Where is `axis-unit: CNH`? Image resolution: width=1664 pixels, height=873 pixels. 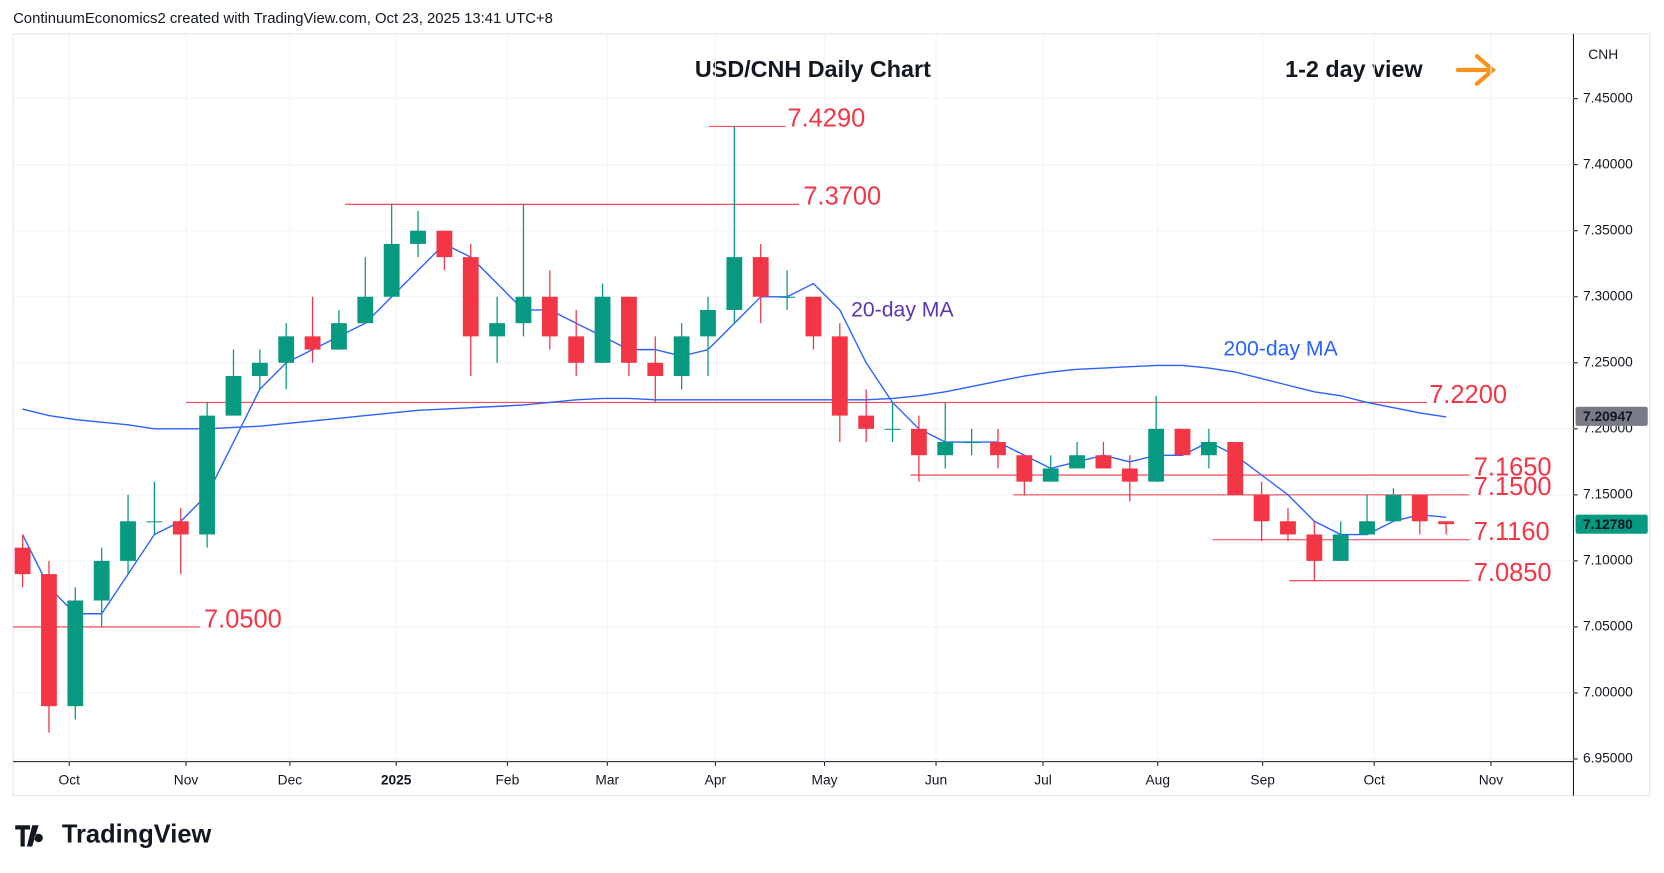 axis-unit: CNH is located at coordinates (1603, 54).